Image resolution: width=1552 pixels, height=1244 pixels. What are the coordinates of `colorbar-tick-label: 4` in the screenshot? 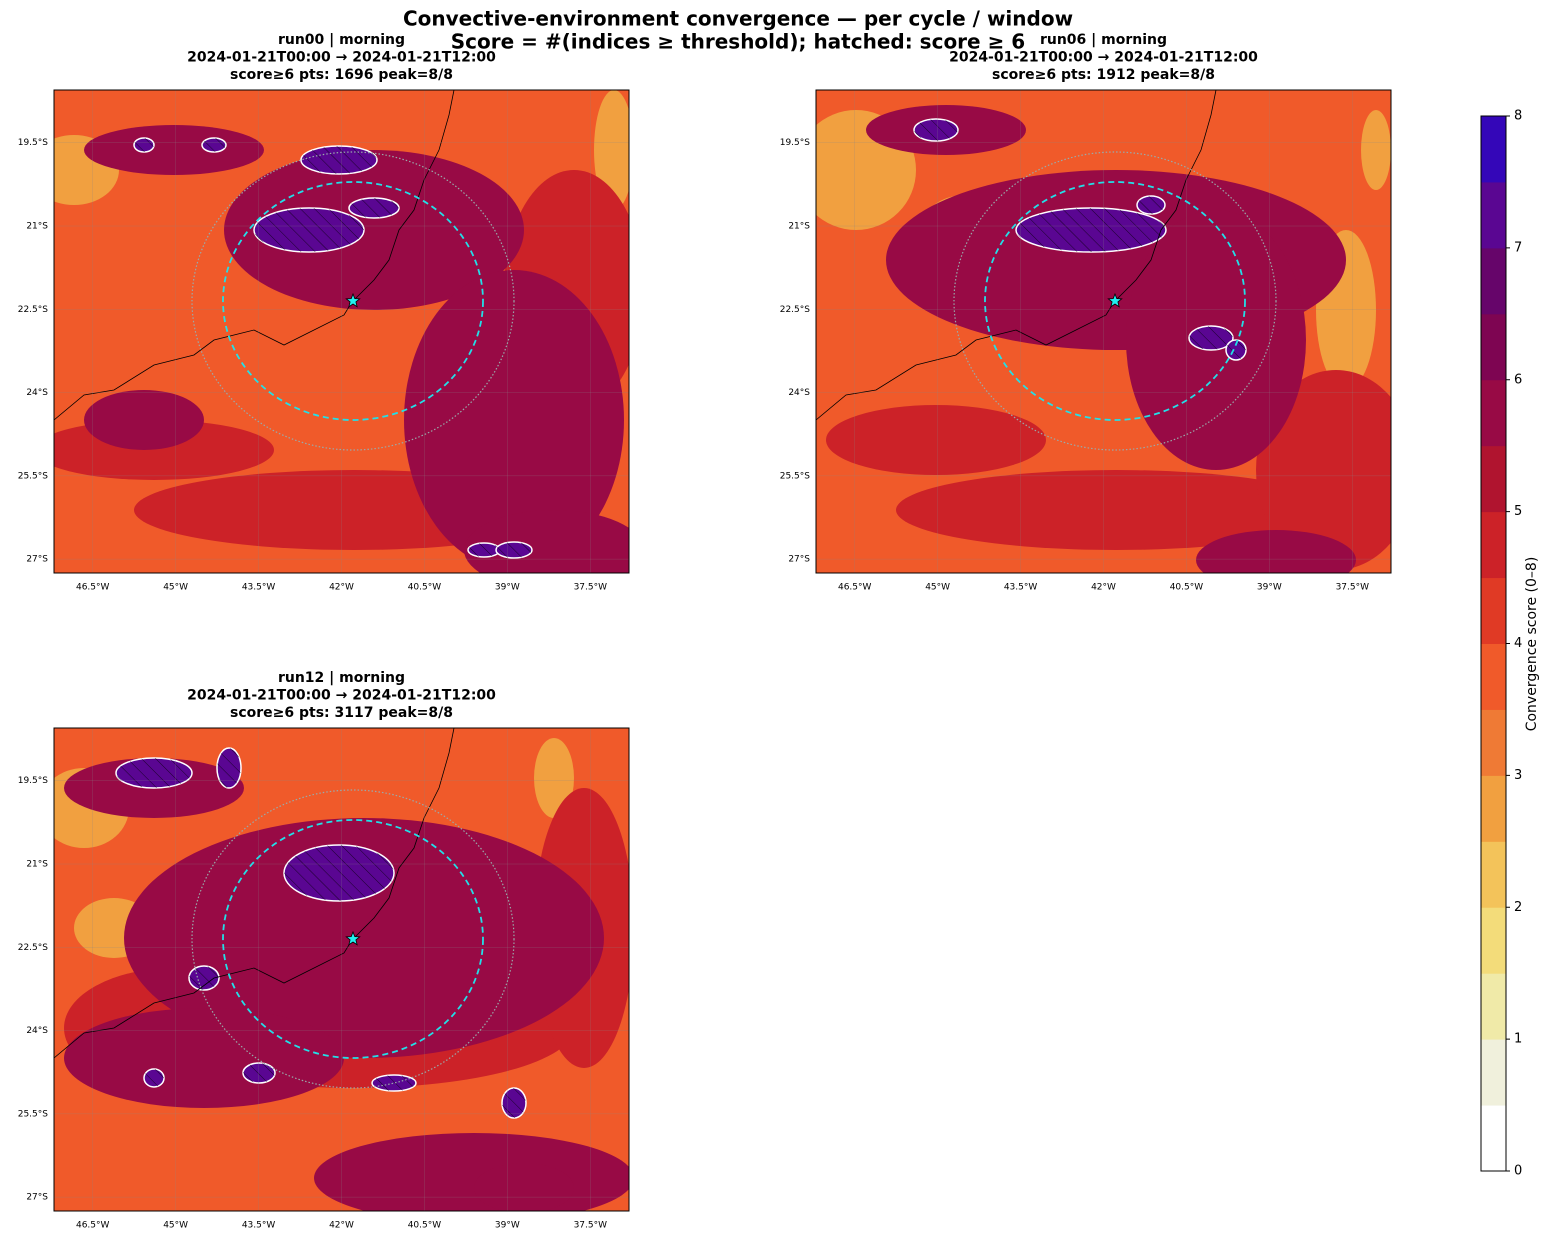 It's located at (1518, 643).